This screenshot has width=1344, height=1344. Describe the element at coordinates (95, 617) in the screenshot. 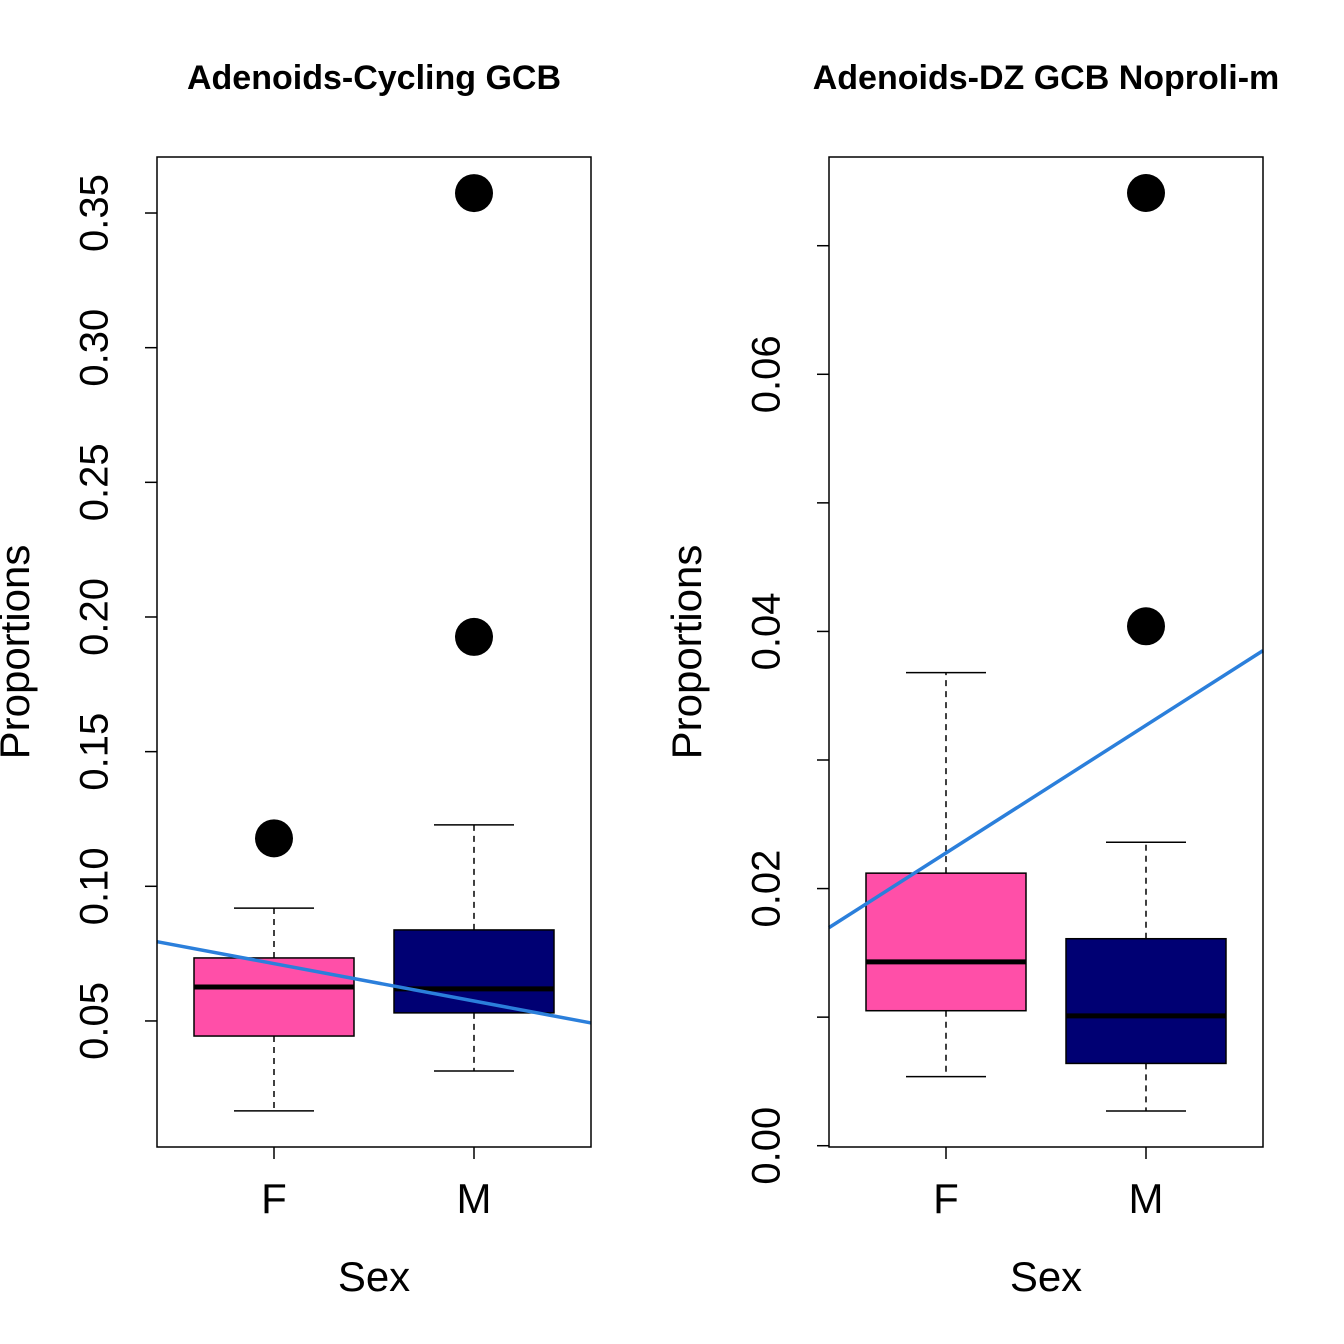

I see `y-tick-label: 0.20` at that location.